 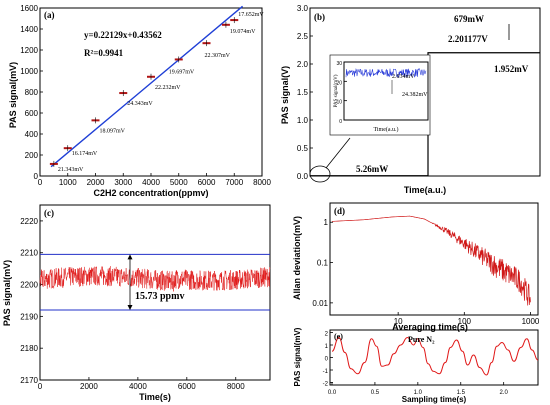 I want to click on panel-a-ytick-label: 1200, so click(x=29, y=50).